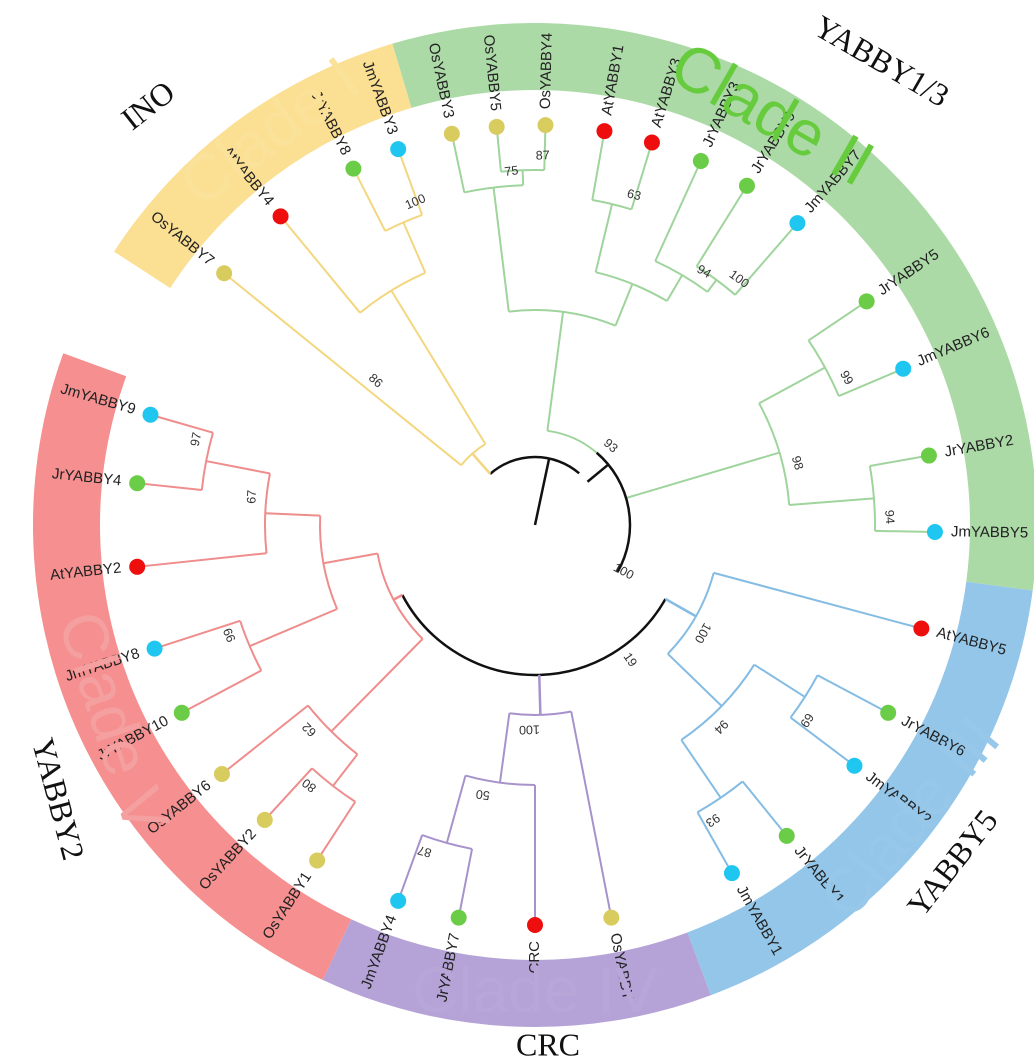 This screenshot has height=1063, width=1034. I want to click on clade-label-iv: Clade IV, so click(535, 990).